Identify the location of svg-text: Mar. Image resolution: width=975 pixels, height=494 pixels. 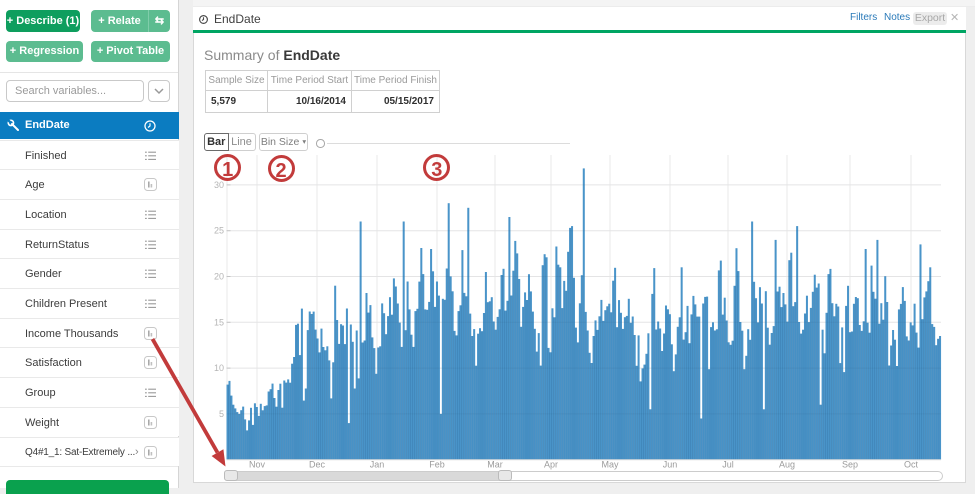
(495, 465).